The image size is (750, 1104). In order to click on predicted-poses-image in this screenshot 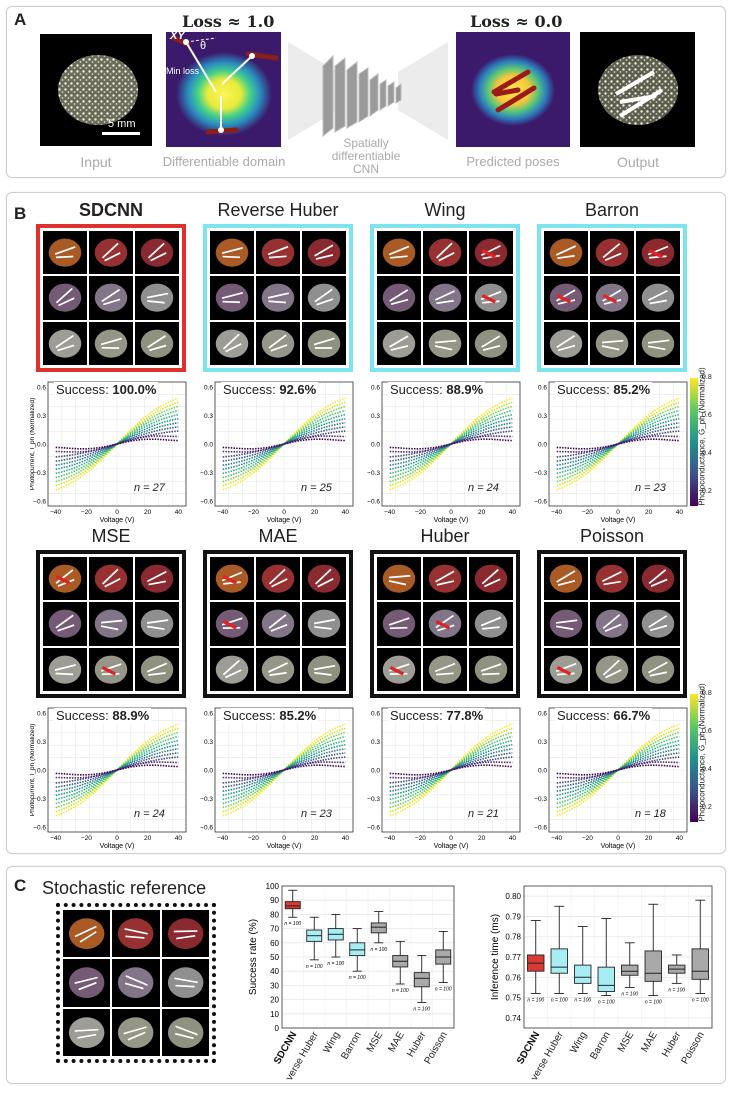, I will do `click(513, 89)`.